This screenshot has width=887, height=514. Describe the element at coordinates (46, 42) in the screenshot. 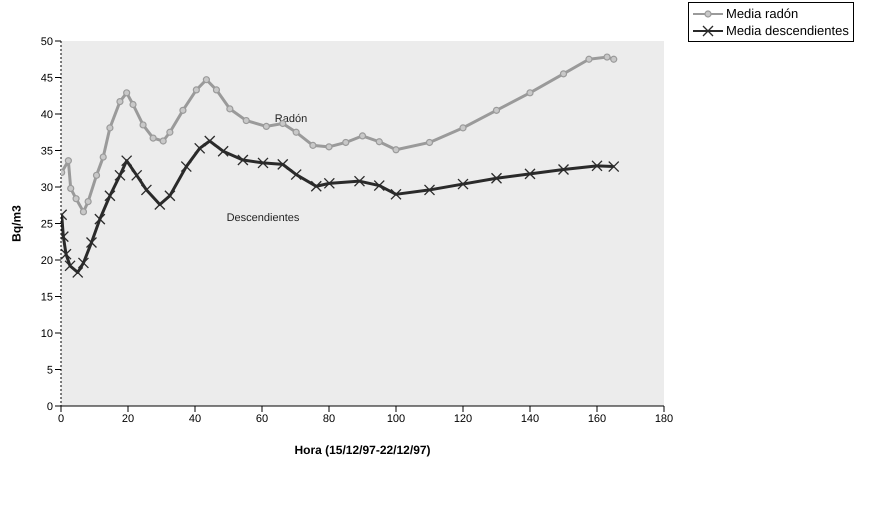

I see `y-tick-label: 50` at that location.